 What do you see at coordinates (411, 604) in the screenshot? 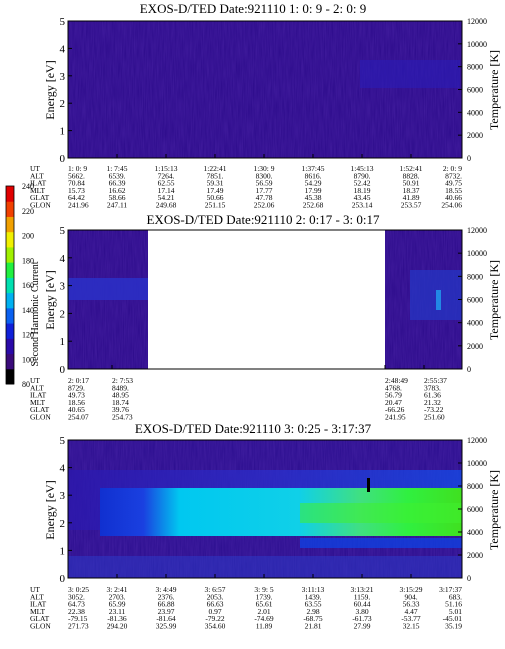
I see `orbit-cell: 56.33` at bounding box center [411, 604].